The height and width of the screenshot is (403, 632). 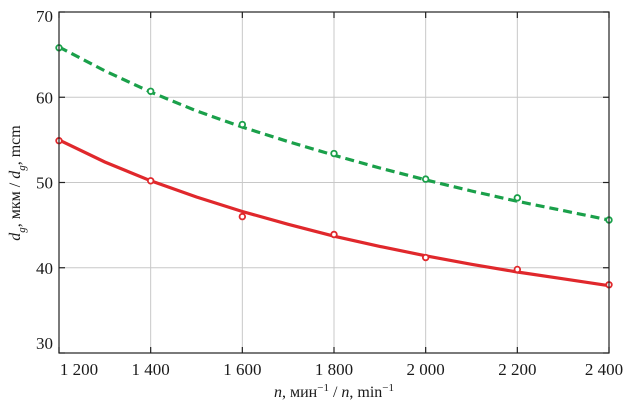 I want to click on x-tick-label: 2 400, so click(x=604, y=369).